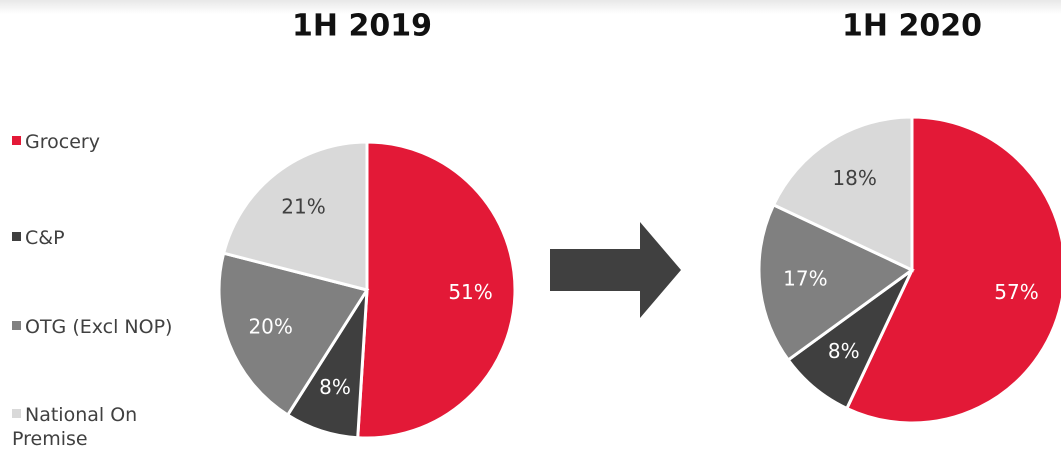 This screenshot has height=461, width=1061. I want to click on legend-item: OTG (Excl NOP), so click(112, 327).